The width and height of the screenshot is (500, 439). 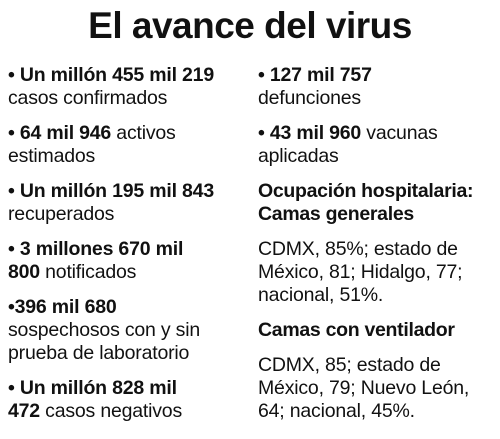 What do you see at coordinates (60, 133) in the screenshot?
I see `stat-value: • 64 mil 946` at bounding box center [60, 133].